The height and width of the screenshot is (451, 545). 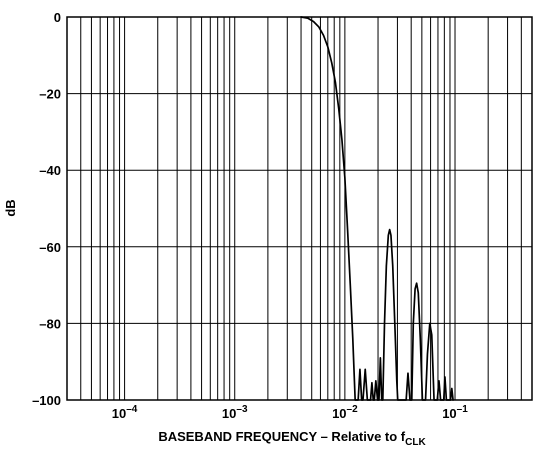 What do you see at coordinates (50, 247) in the screenshot?
I see `y-tick-label: –60` at bounding box center [50, 247].